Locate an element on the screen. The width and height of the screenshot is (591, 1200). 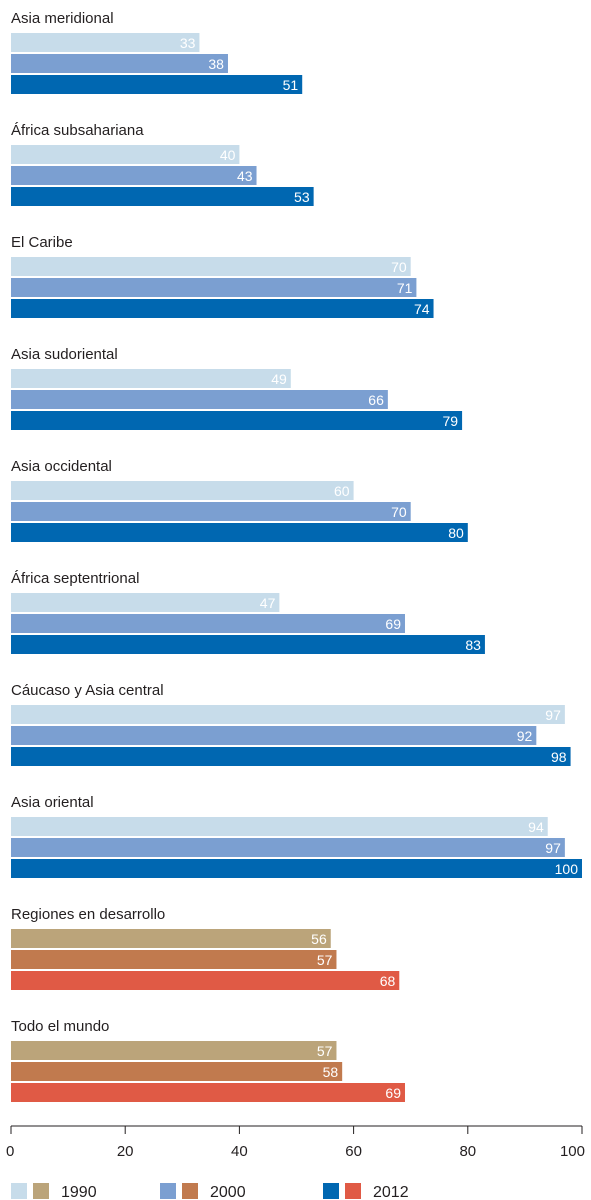
bar-value-label: 53 is located at coordinates (302, 197).